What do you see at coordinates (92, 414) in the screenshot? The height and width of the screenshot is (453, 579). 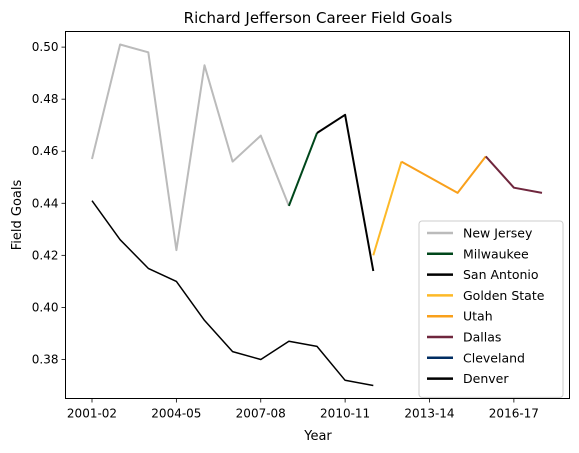 I see `x-tick-label: 2001-02` at bounding box center [92, 414].